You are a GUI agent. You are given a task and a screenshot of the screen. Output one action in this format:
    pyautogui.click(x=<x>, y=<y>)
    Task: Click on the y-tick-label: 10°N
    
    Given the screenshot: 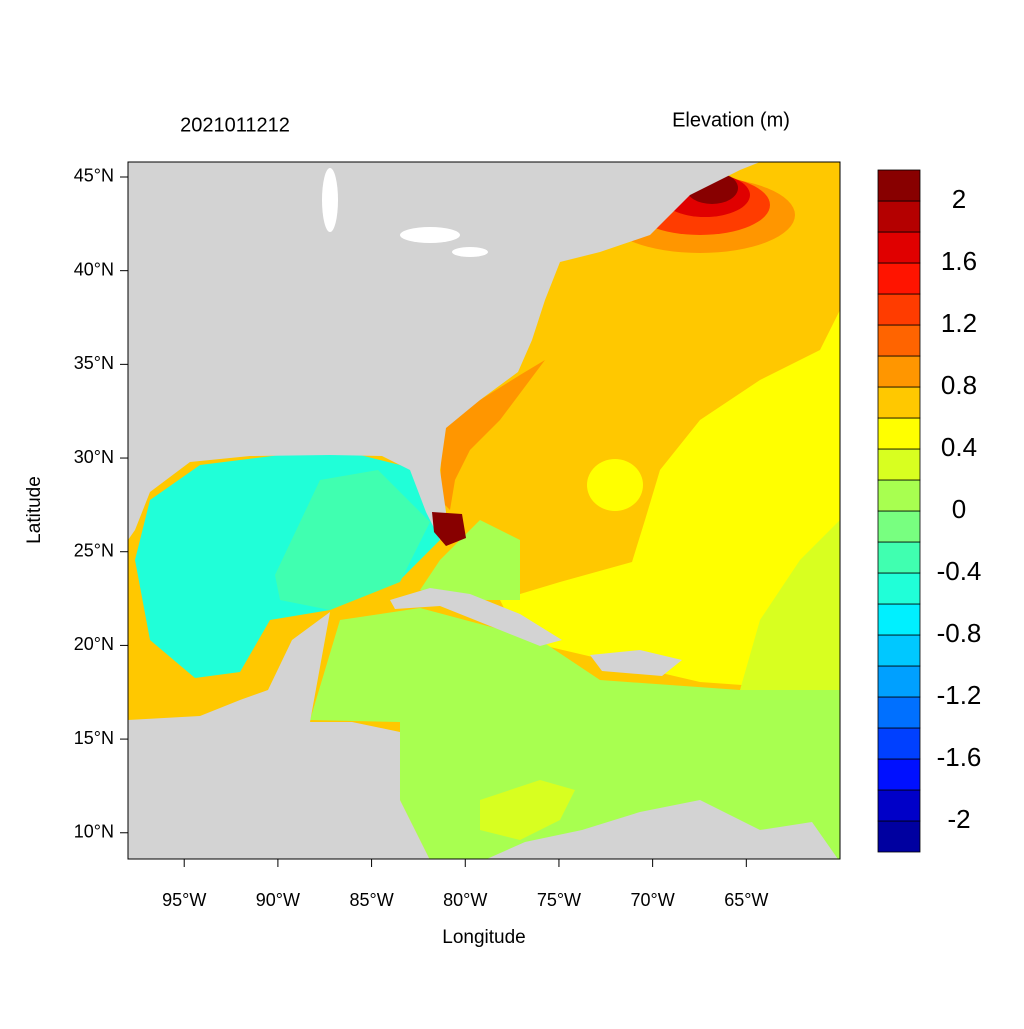 What is the action you would take?
    pyautogui.click(x=94, y=832)
    